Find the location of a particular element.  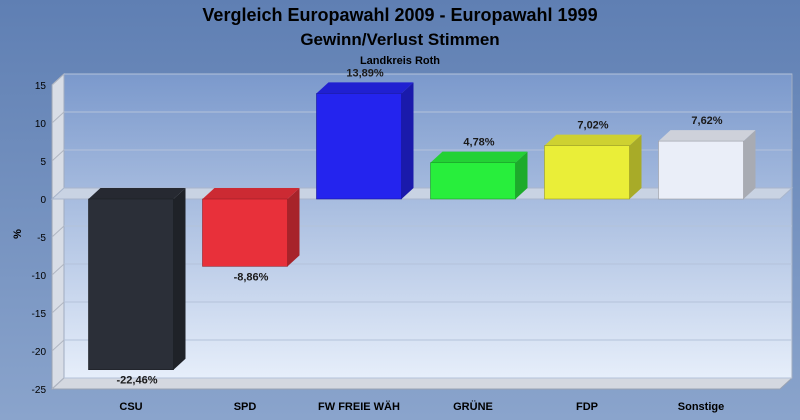

y-tick-label: 5 is located at coordinates (43, 162).